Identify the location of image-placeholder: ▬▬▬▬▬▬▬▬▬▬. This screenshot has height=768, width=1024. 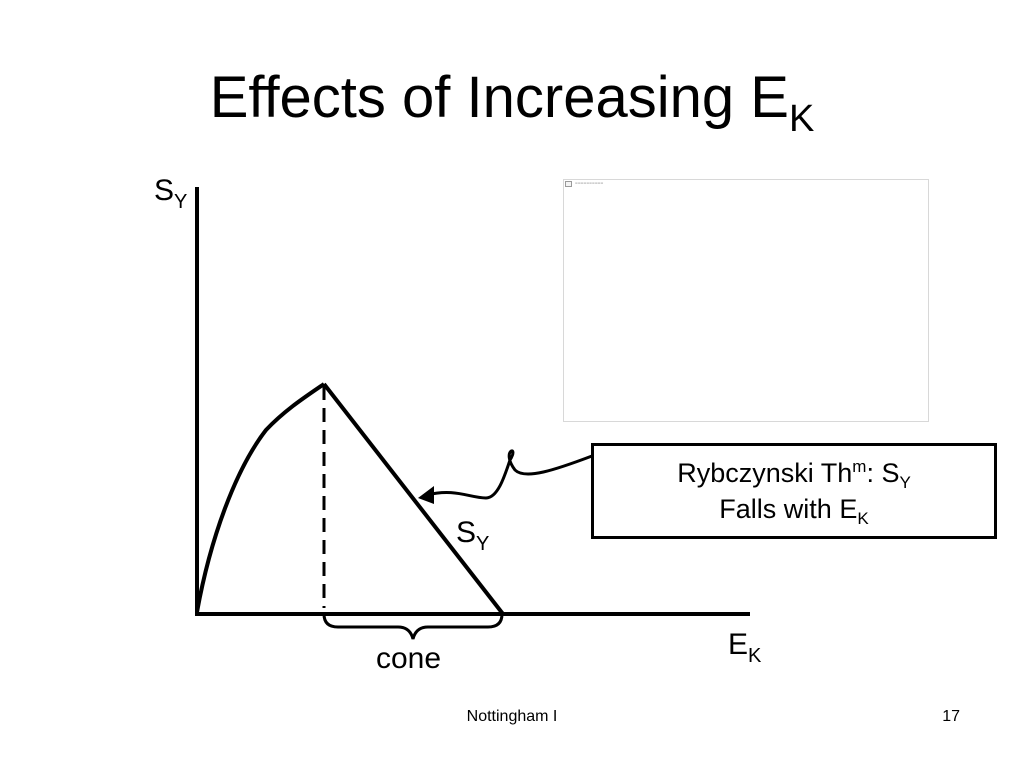
(746, 300).